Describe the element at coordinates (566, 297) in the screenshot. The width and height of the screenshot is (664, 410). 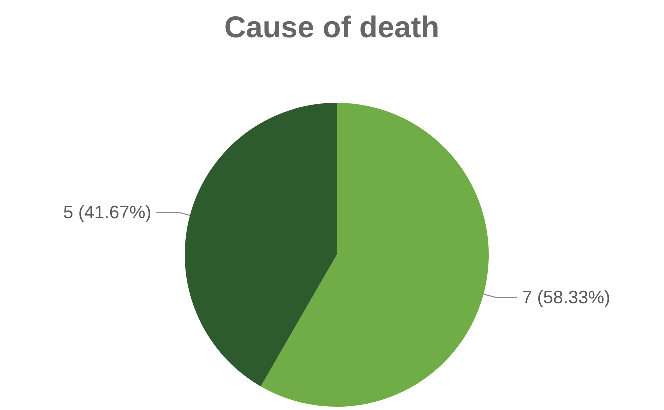
I see `data-label: 7 (58.33%)` at that location.